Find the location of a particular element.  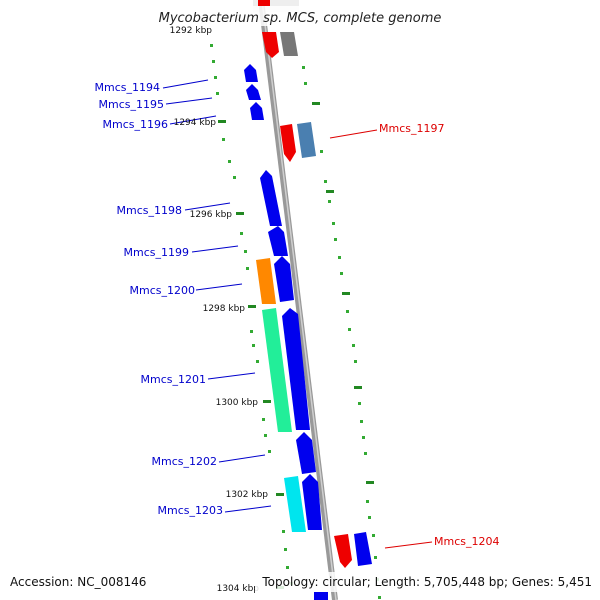

outer-tick-dots is located at coordinates (341, 332).